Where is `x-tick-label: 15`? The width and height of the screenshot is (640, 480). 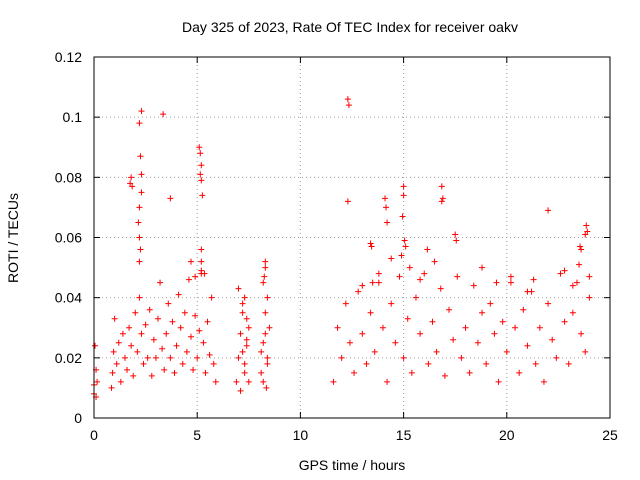 x-tick-label: 15 is located at coordinates (404, 435).